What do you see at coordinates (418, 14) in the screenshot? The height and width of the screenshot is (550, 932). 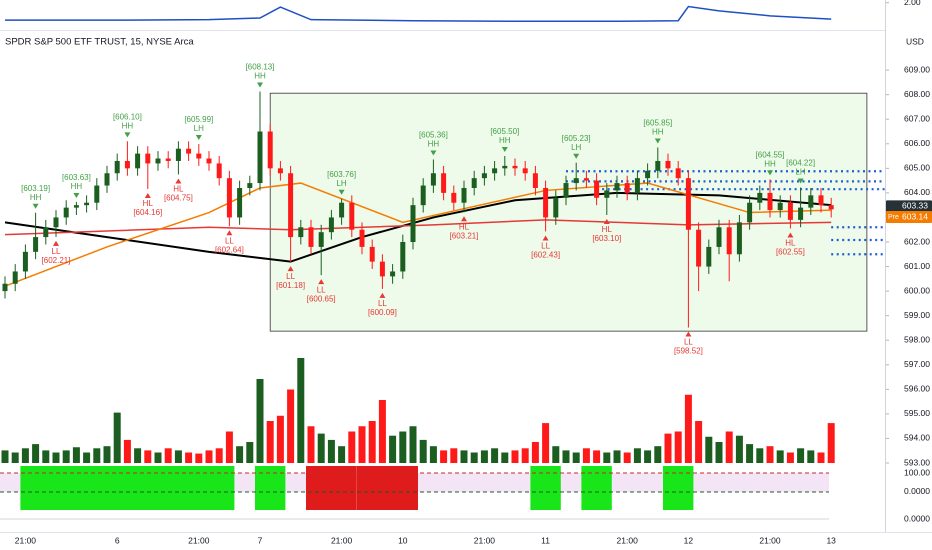 I see `indicator-line` at bounding box center [418, 14].